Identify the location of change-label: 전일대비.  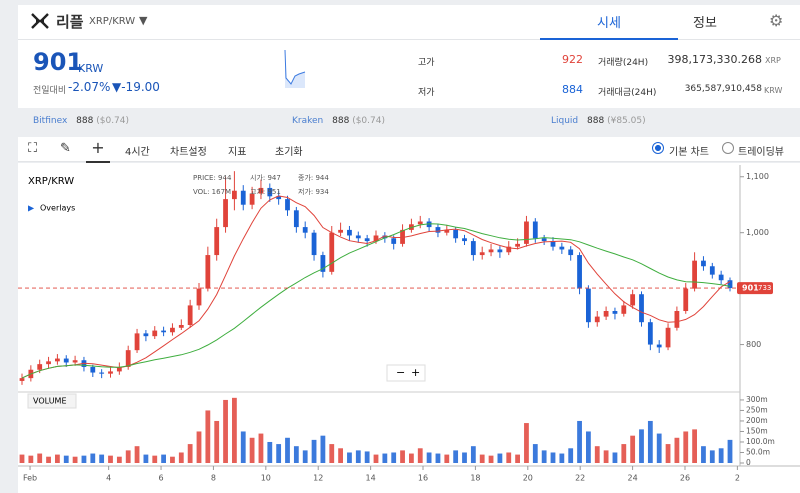
(50, 91).